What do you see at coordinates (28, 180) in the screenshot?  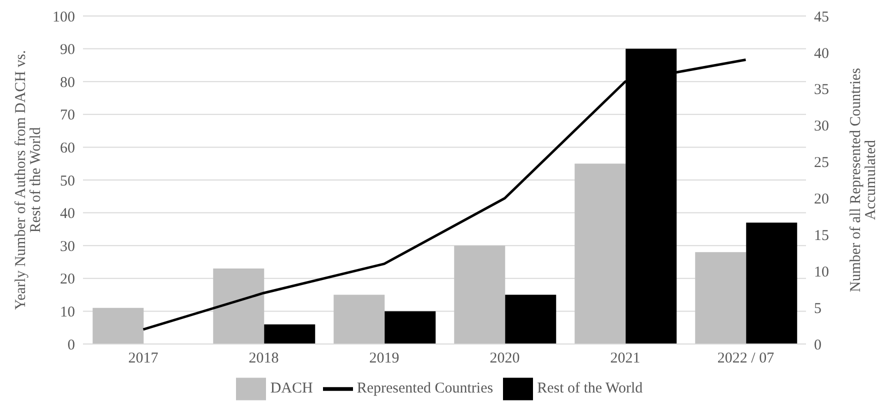 I see `y-axis-title: Yearly Number of Authors from DACH vs. Rest of the World` at bounding box center [28, 180].